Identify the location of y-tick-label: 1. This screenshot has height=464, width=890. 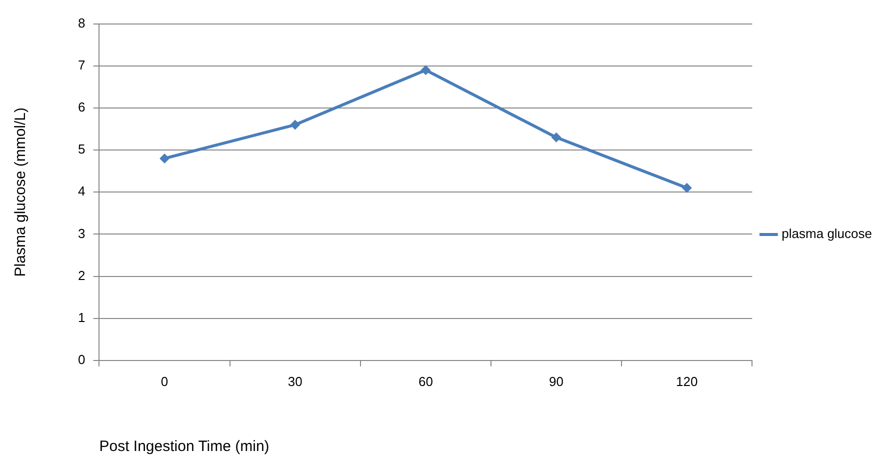
(82, 317).